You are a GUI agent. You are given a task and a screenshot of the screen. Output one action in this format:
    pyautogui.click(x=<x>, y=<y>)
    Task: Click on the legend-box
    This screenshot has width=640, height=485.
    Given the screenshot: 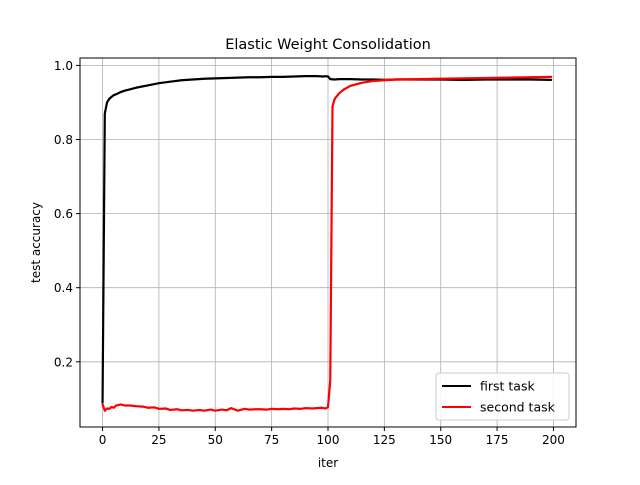 What is the action you would take?
    pyautogui.click(x=502, y=396)
    